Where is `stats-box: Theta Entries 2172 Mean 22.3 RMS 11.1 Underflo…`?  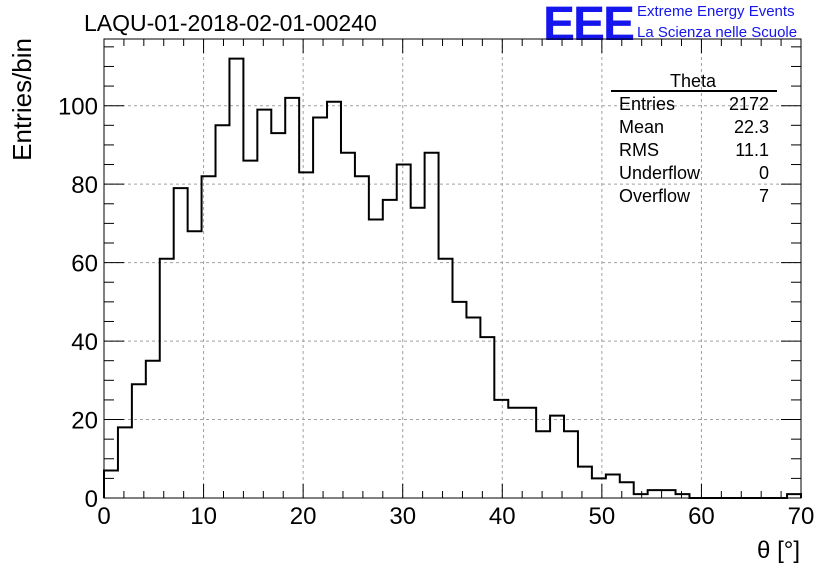 stats-box: Theta Entries 2172 Mean 22.3 RMS 11.1 Underflo… is located at coordinates (694, 138).